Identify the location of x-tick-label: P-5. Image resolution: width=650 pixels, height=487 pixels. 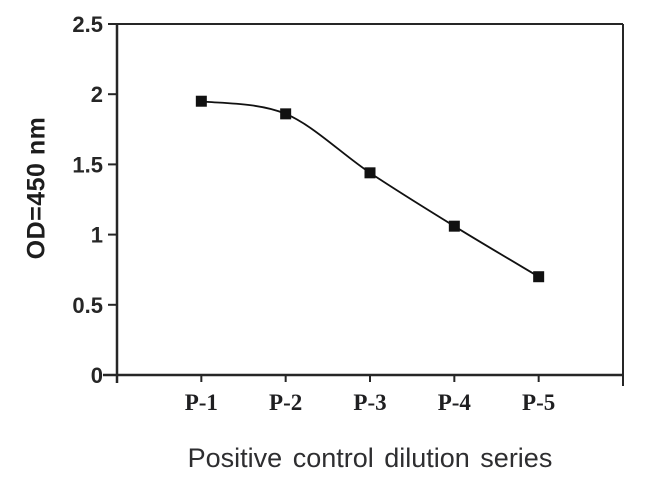
(538, 402).